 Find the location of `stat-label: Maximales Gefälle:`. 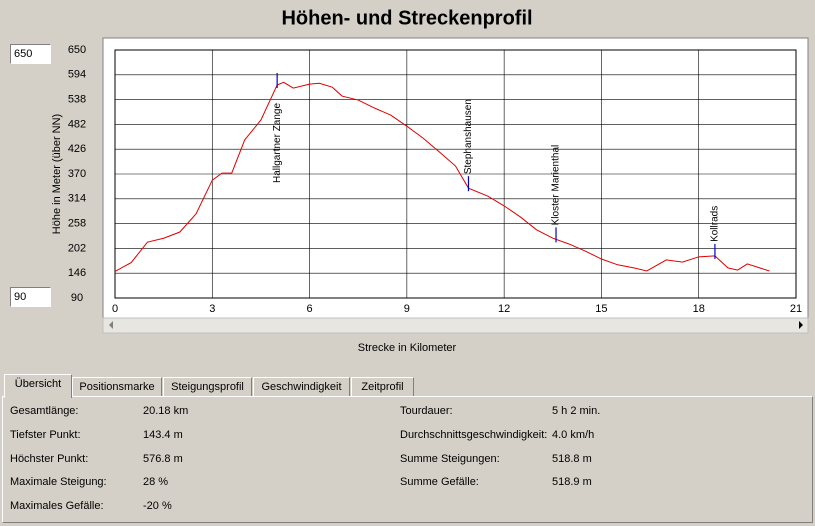

stat-label: Maximales Gefälle: is located at coordinates (57, 506).